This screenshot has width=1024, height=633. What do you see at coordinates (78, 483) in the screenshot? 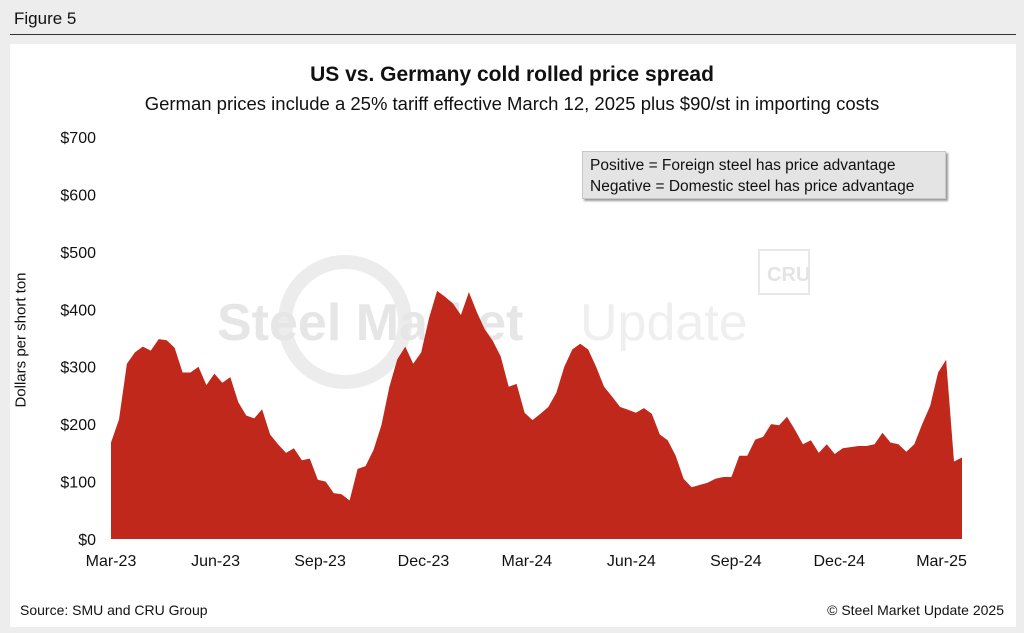
I see `y-tick-label: $100` at bounding box center [78, 483].